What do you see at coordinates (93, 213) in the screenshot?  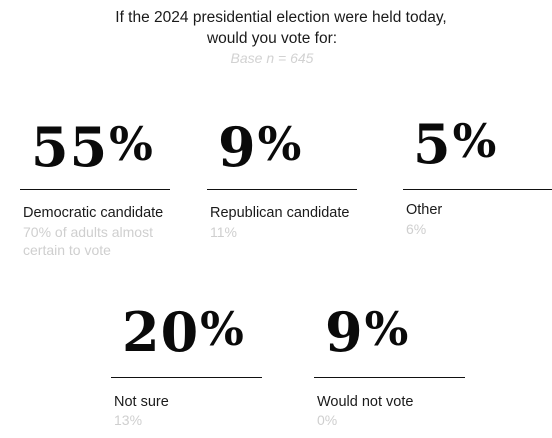 I see `stat-label: Democratic candidate` at bounding box center [93, 213].